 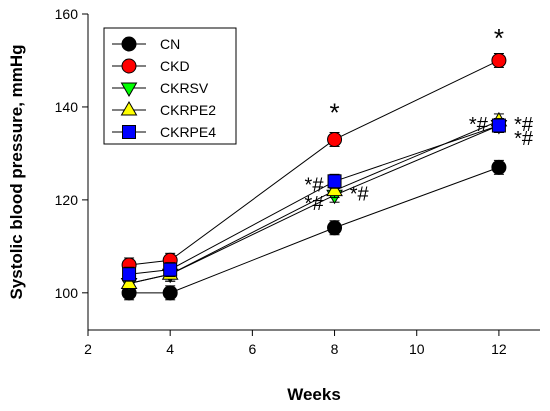 What do you see at coordinates (88, 349) in the screenshot?
I see `x-tick-label: 2` at bounding box center [88, 349].